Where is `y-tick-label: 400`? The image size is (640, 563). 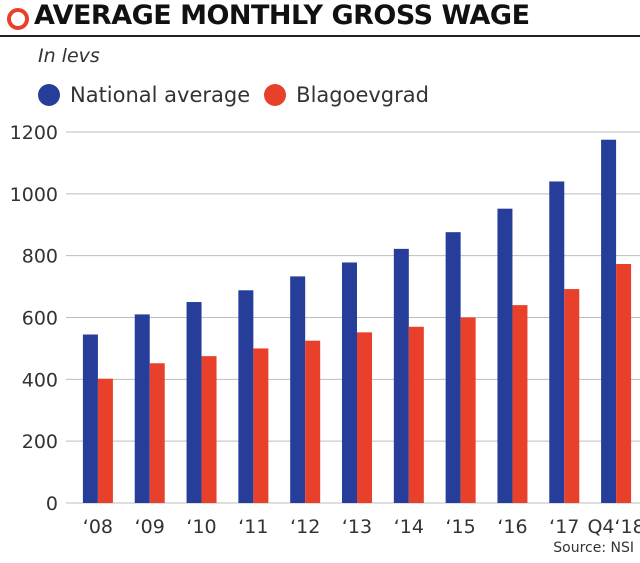 y-tick-label: 400 is located at coordinates (40, 380).